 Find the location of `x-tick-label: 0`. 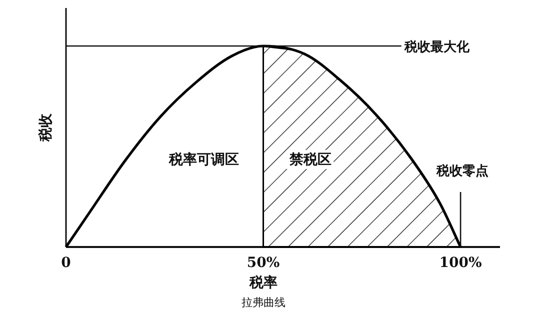

x-tick-label: 0 is located at coordinates (66, 263).